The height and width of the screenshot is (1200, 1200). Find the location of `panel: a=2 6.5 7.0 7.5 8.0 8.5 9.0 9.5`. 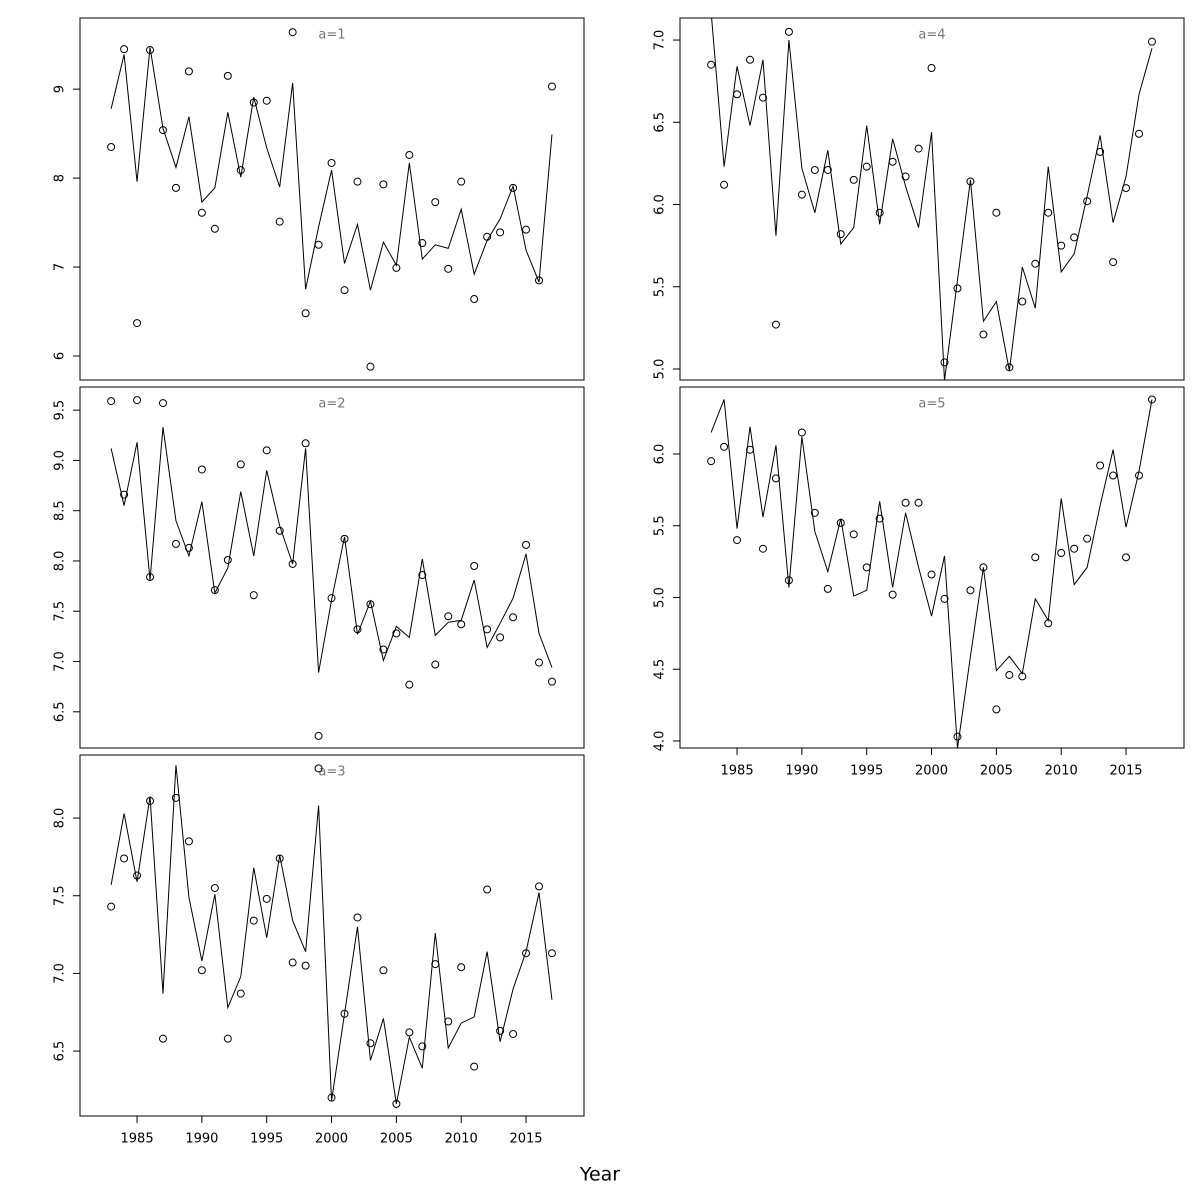

panel: a=2 6.5 7.0 7.5 8.0 8.5 9.0 9.5 is located at coordinates (319, 567).